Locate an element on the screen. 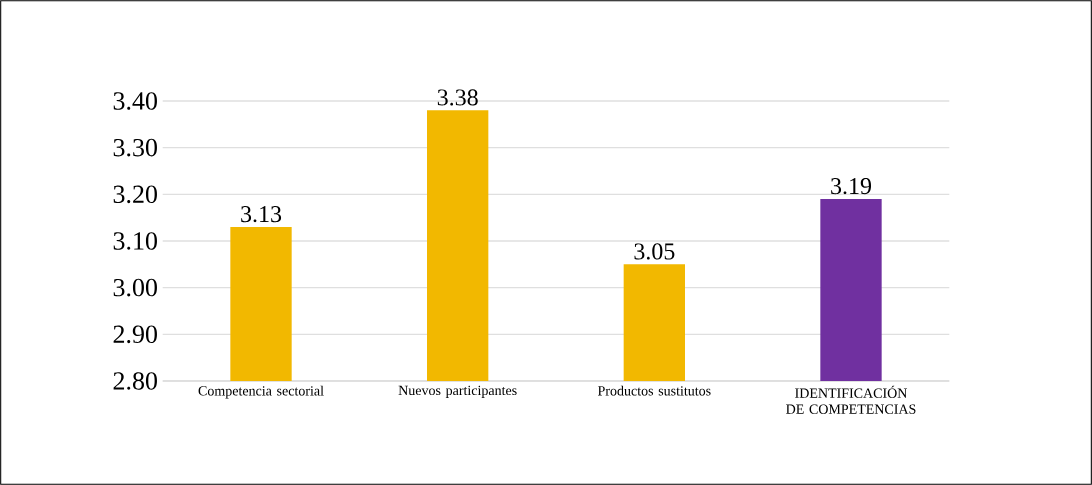 Image resolution: width=1092 pixels, height=485 pixels. y-tick-label: 3.40 is located at coordinates (135, 101).